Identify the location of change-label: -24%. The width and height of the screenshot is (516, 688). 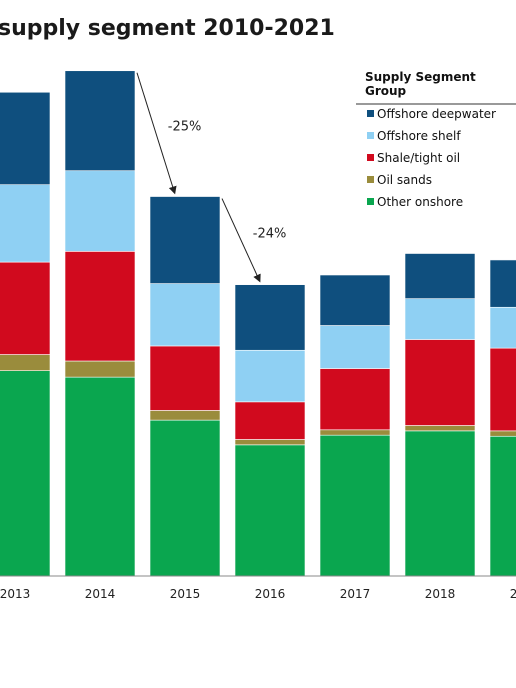
(270, 234).